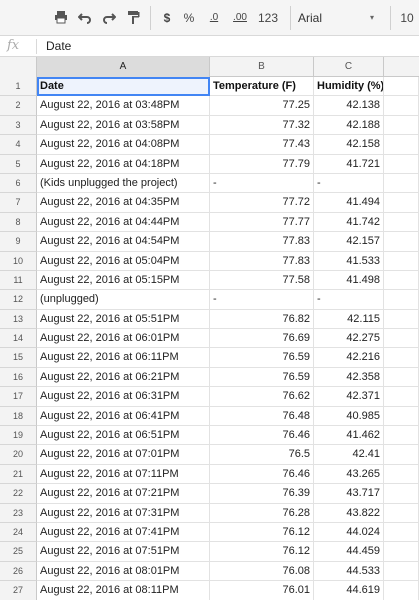 The width and height of the screenshot is (419, 600). What do you see at coordinates (342, 18) in the screenshot?
I see `font-family-select: Arial ▾` at bounding box center [342, 18].